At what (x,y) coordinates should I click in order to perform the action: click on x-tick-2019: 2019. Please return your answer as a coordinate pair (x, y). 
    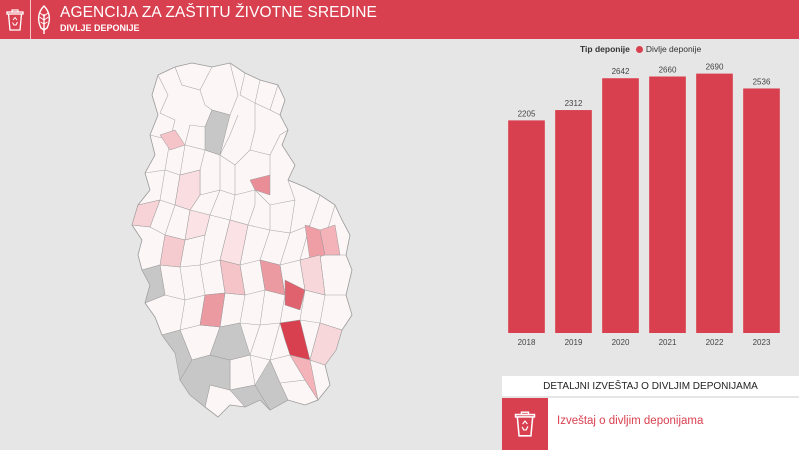
    Looking at the image, I should click on (574, 342).